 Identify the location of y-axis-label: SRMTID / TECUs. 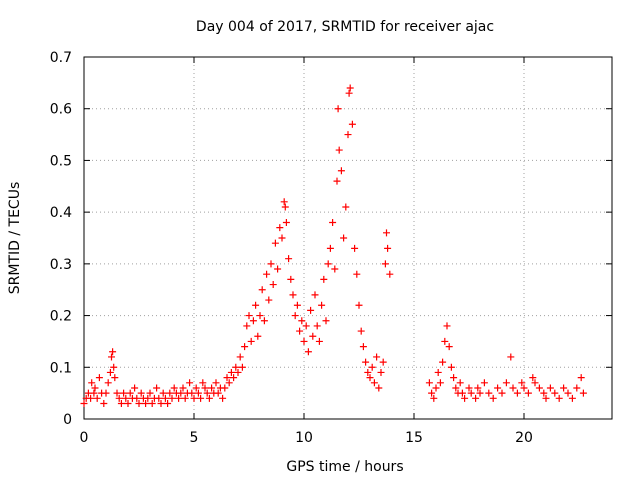
(15, 238).